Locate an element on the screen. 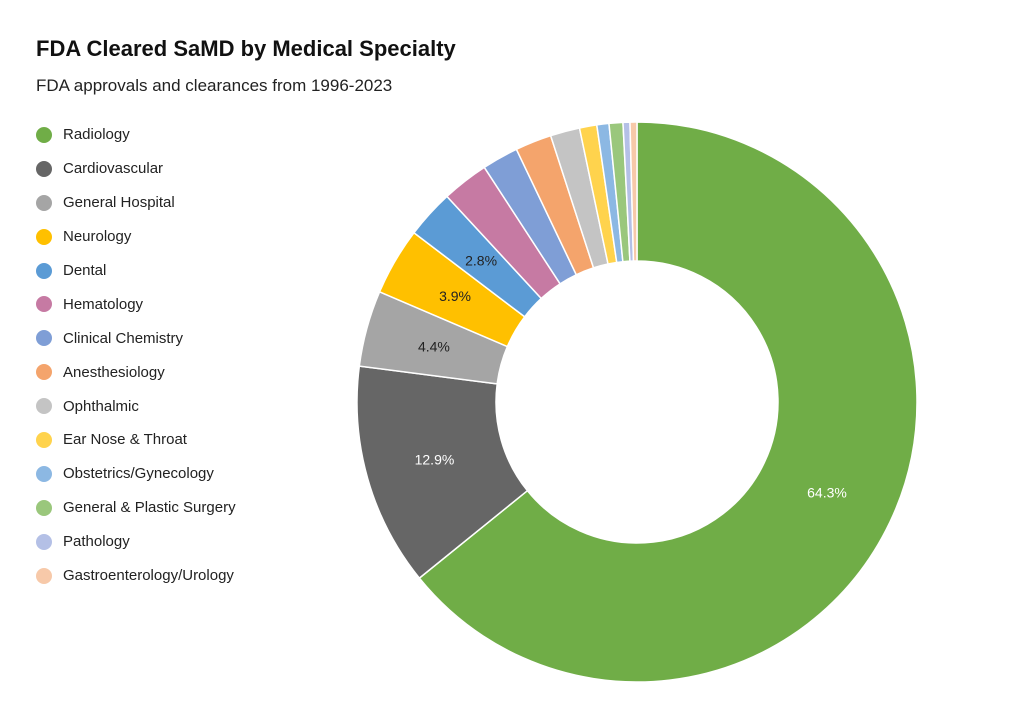 Image resolution: width=1024 pixels, height=719 pixels. legend-label: Ear Nose & Throat is located at coordinates (125, 440).